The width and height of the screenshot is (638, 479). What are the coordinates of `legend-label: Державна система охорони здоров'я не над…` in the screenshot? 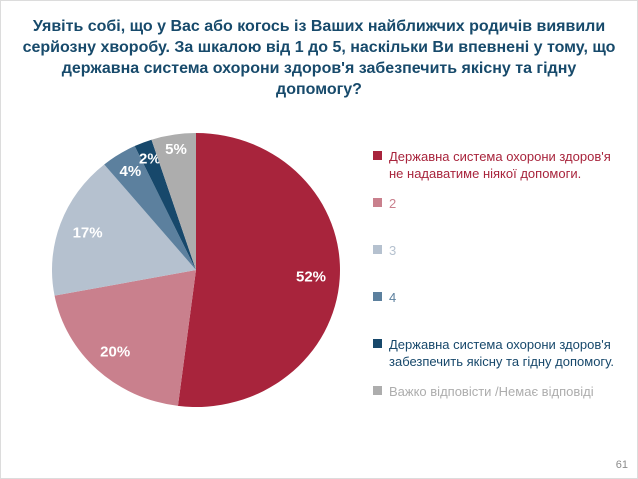 It's located at (500, 165).